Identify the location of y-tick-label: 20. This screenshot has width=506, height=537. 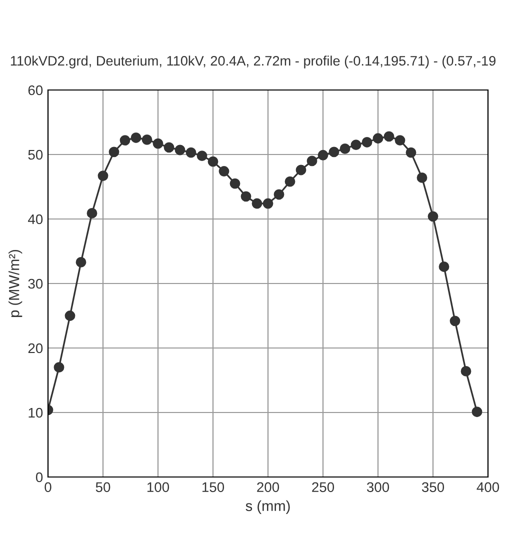
(35, 348).